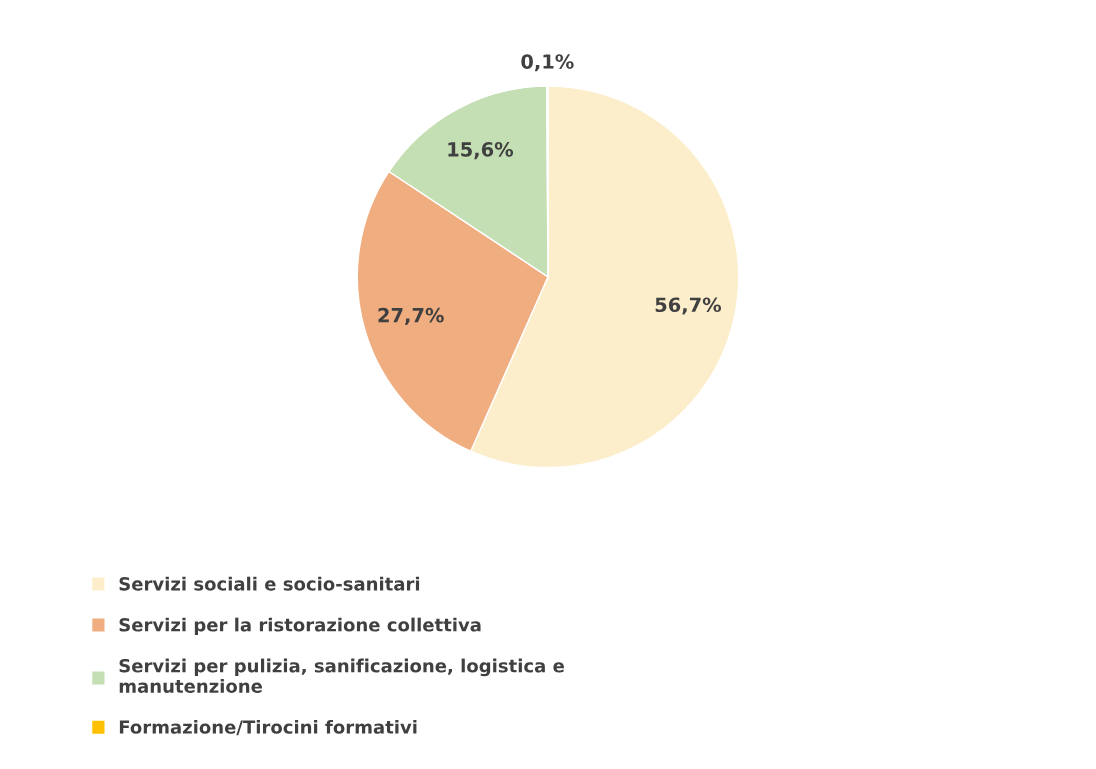 Image resolution: width=1096 pixels, height=769 pixels. I want to click on legend-label: Servizi sociali e socio-sanitari, so click(269, 583).